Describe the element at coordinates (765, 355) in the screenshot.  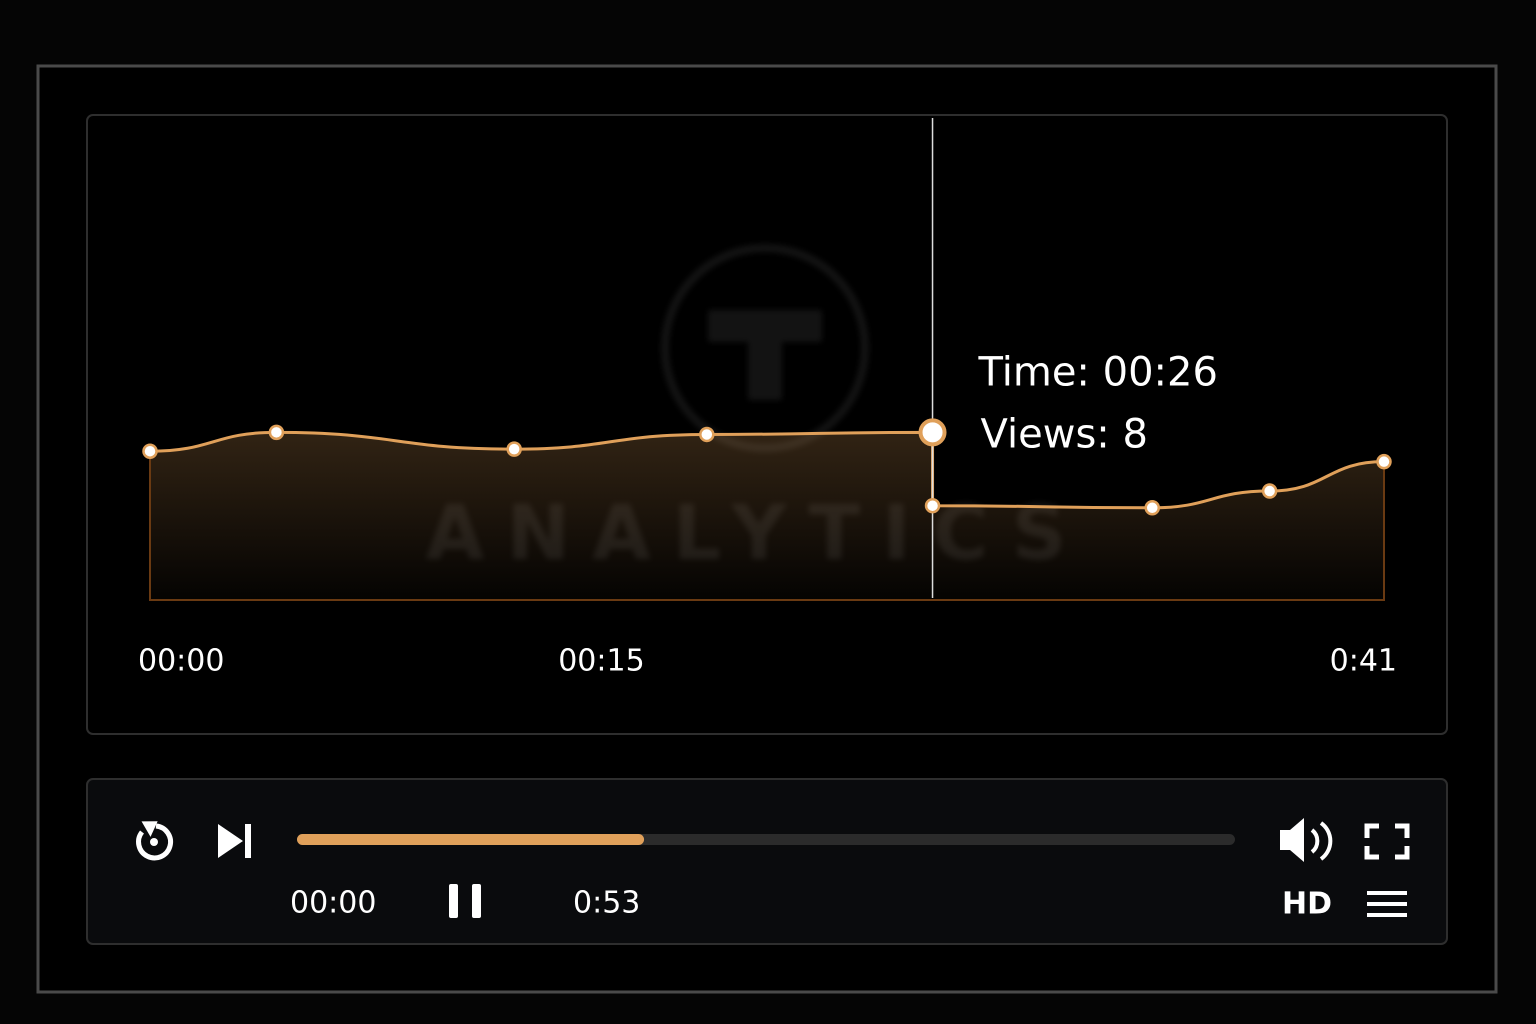
I see `logo-letter` at that location.